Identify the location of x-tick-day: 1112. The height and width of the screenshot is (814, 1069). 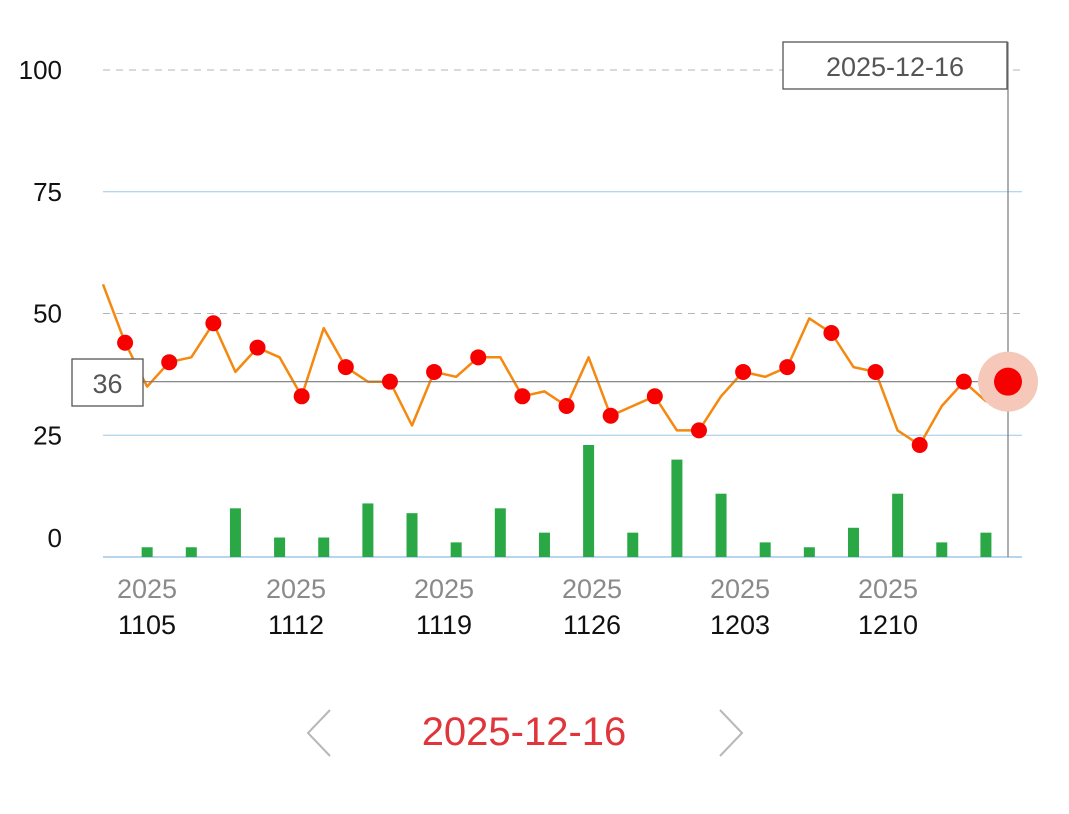
(296, 625).